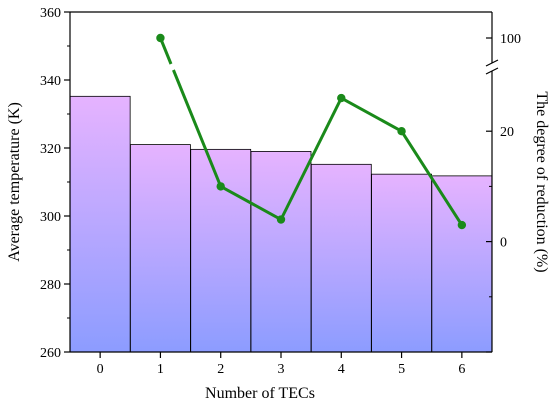 The height and width of the screenshot is (406, 550). I want to click on x-tick-label: 4, so click(341, 369).